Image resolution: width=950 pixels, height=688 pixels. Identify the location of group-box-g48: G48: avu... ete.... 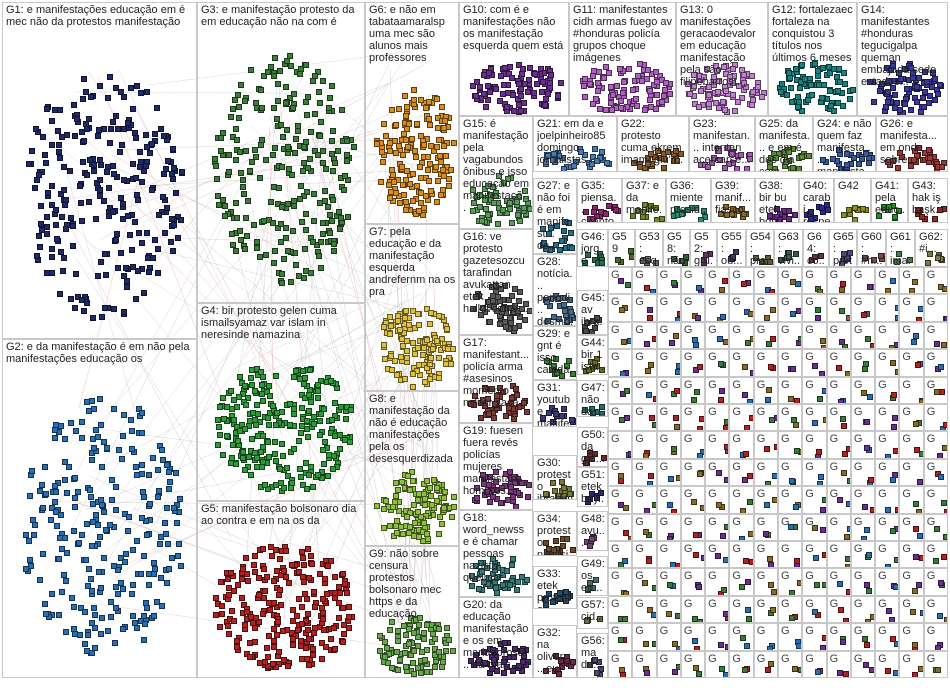
(592, 531).